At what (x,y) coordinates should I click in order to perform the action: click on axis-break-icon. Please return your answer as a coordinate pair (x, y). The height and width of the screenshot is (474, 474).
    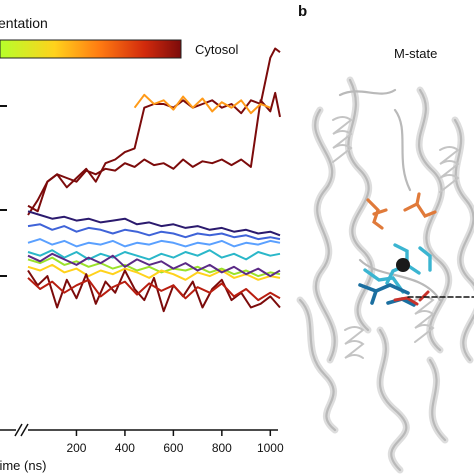
    Looking at the image, I should click on (21, 430).